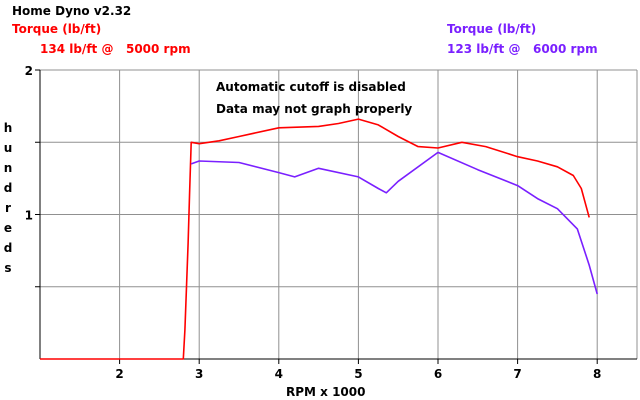  Describe the element at coordinates (8, 268) in the screenshot. I see `y-axis-label-letter: s` at that location.